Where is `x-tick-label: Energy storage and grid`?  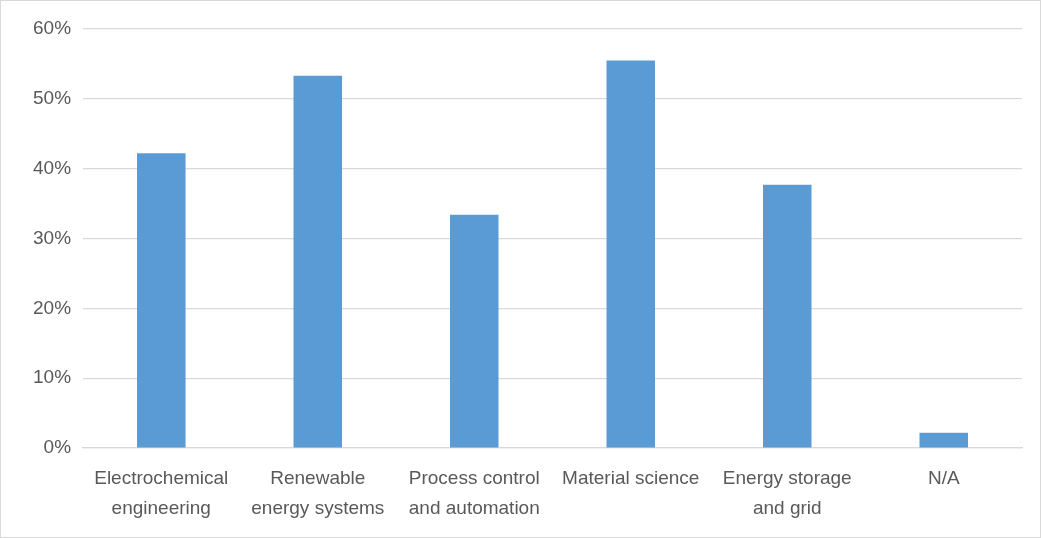 x-tick-label: Energy storage and grid is located at coordinates (787, 492).